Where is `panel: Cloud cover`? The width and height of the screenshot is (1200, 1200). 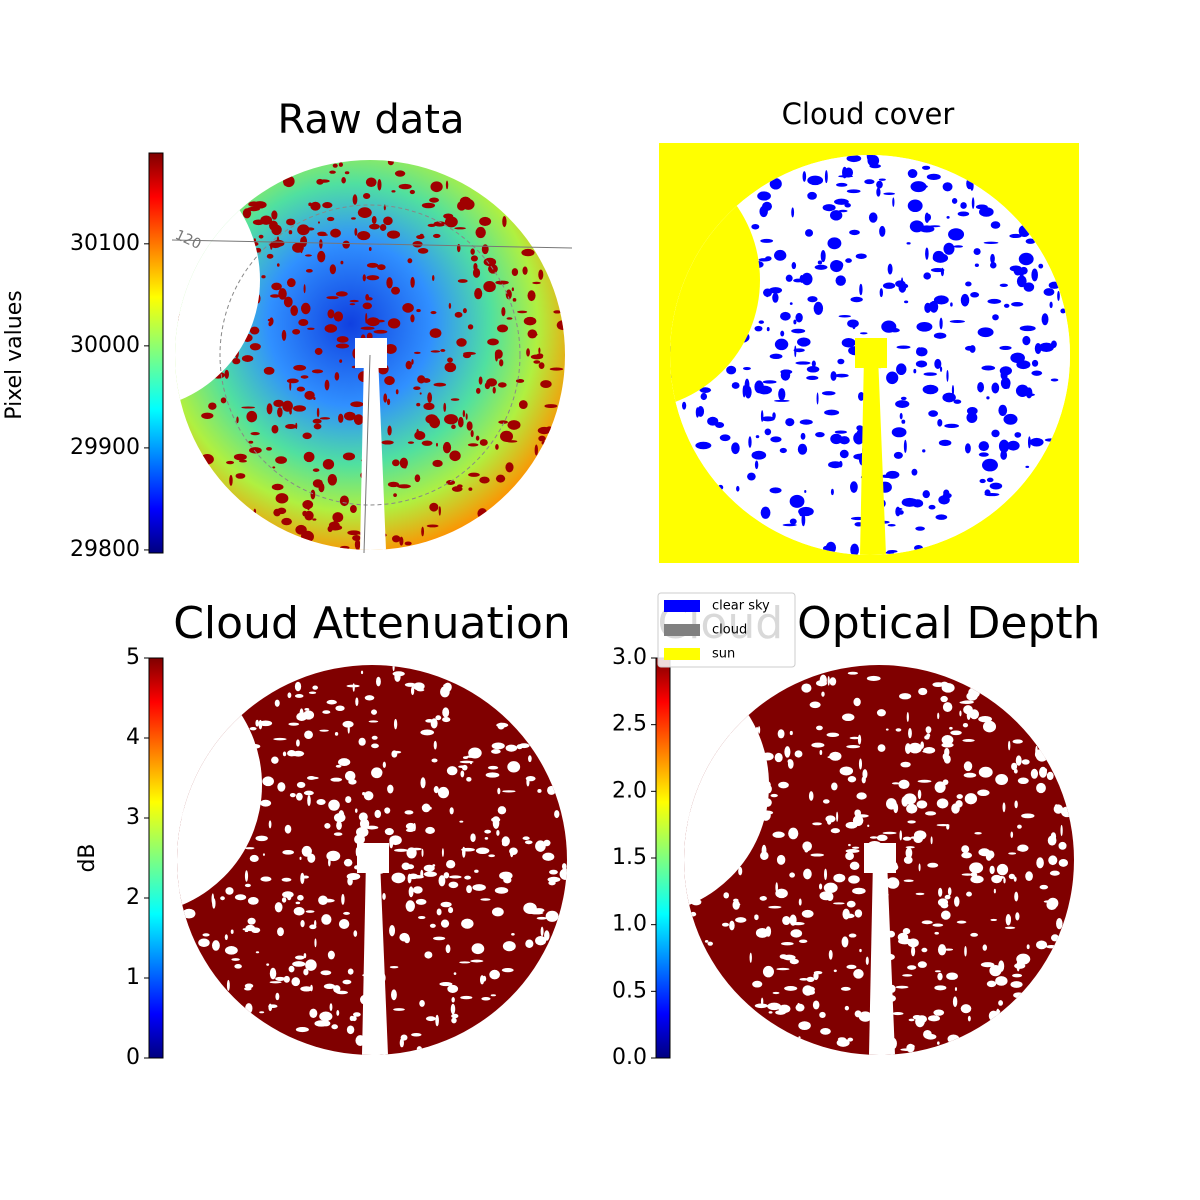 panel: Cloud cover is located at coordinates (869, 330).